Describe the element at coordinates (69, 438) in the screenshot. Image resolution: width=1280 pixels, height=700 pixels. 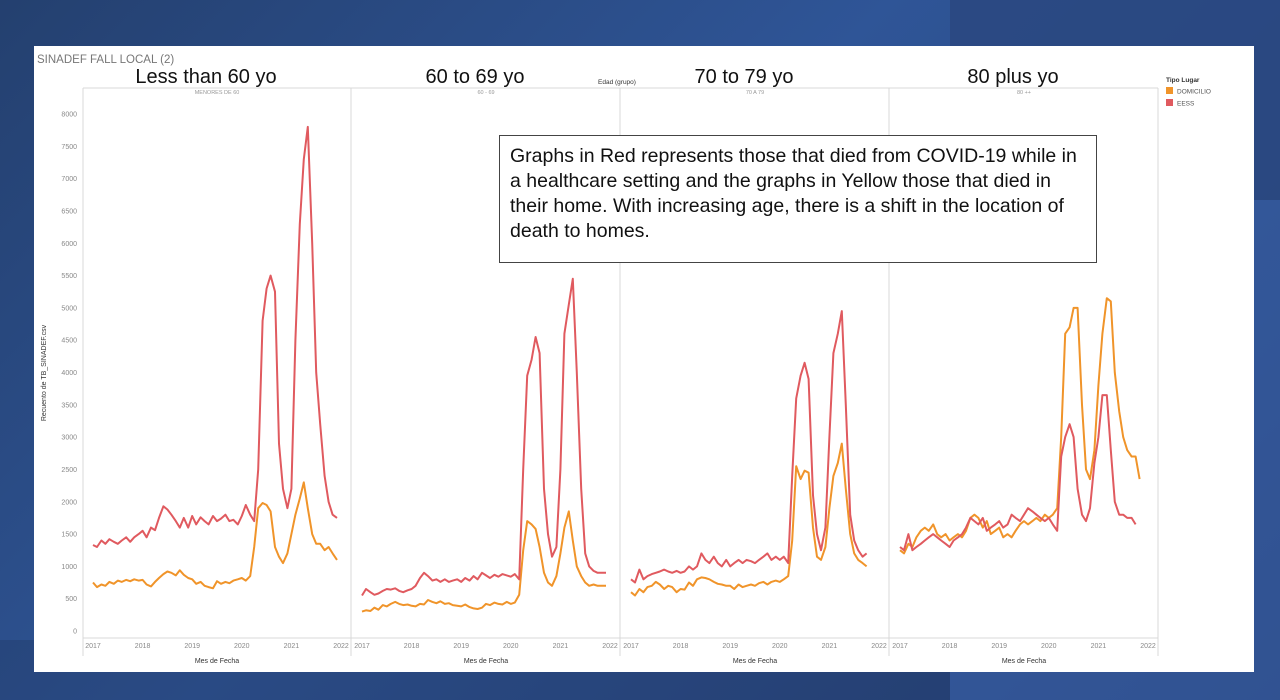
I see `y-tick-label: 3000` at that location.